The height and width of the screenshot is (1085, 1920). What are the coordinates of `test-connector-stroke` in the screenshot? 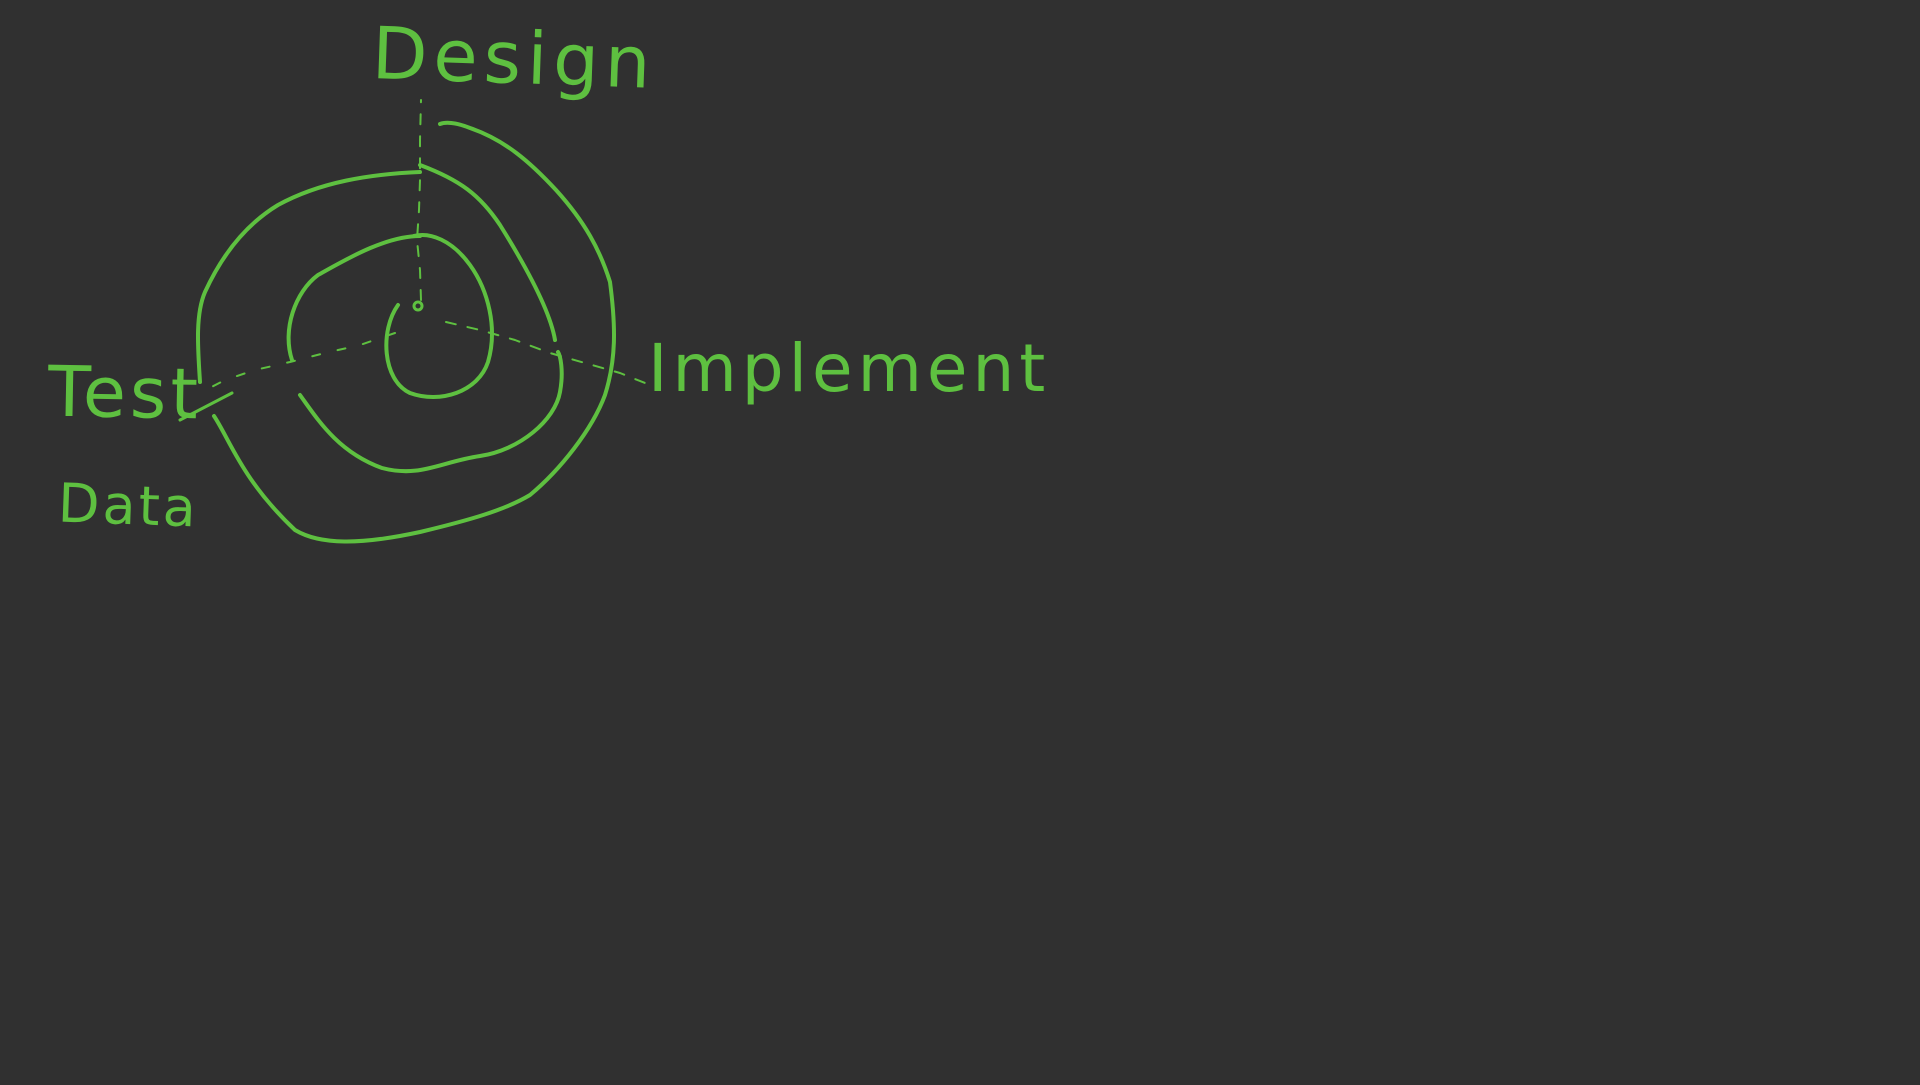 It's located at (206, 406).